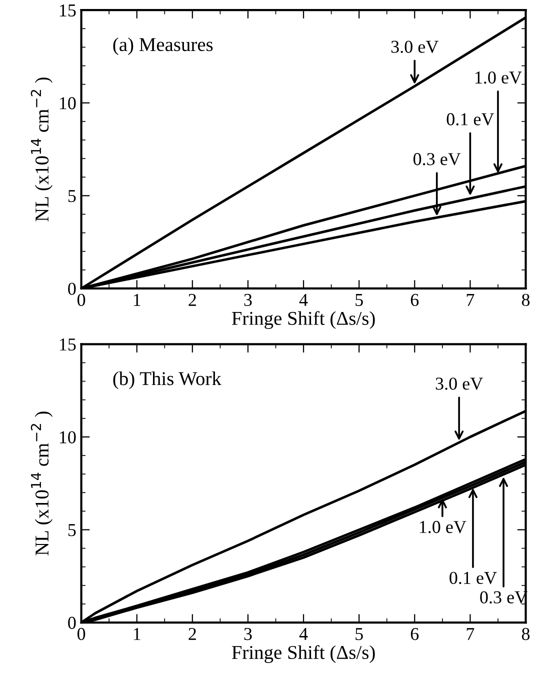 The width and height of the screenshot is (542, 673). I want to click on annotation: (a) Measures, so click(163, 46).